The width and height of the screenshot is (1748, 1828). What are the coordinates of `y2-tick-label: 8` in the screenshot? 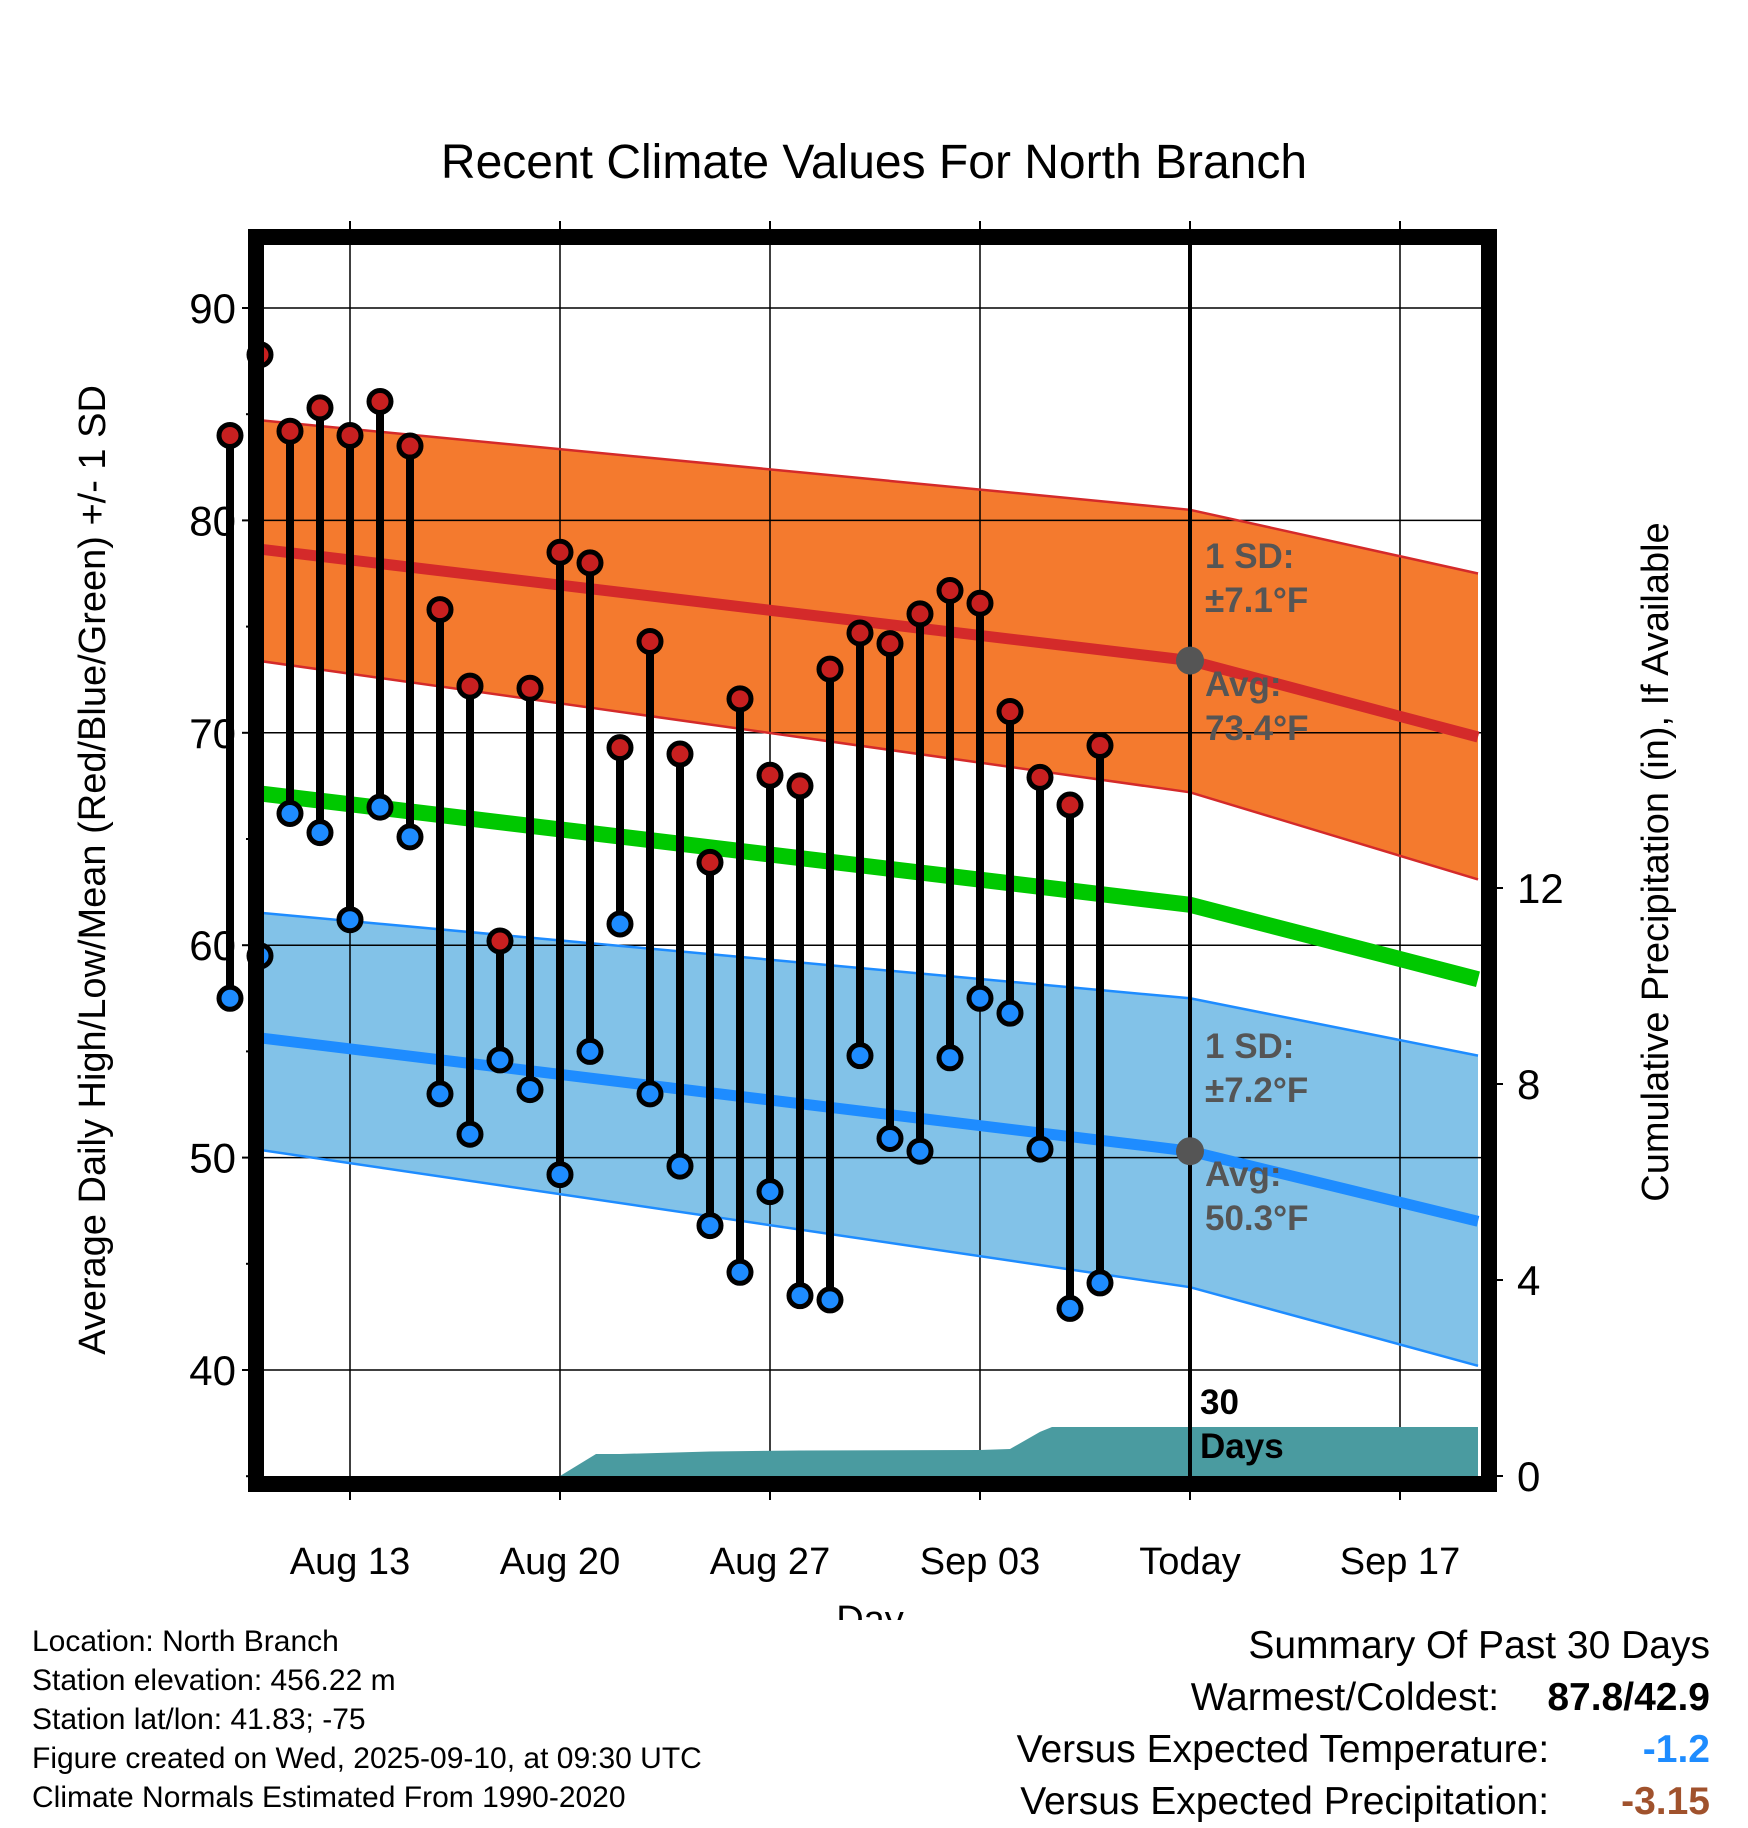 It's located at (1528, 1084).